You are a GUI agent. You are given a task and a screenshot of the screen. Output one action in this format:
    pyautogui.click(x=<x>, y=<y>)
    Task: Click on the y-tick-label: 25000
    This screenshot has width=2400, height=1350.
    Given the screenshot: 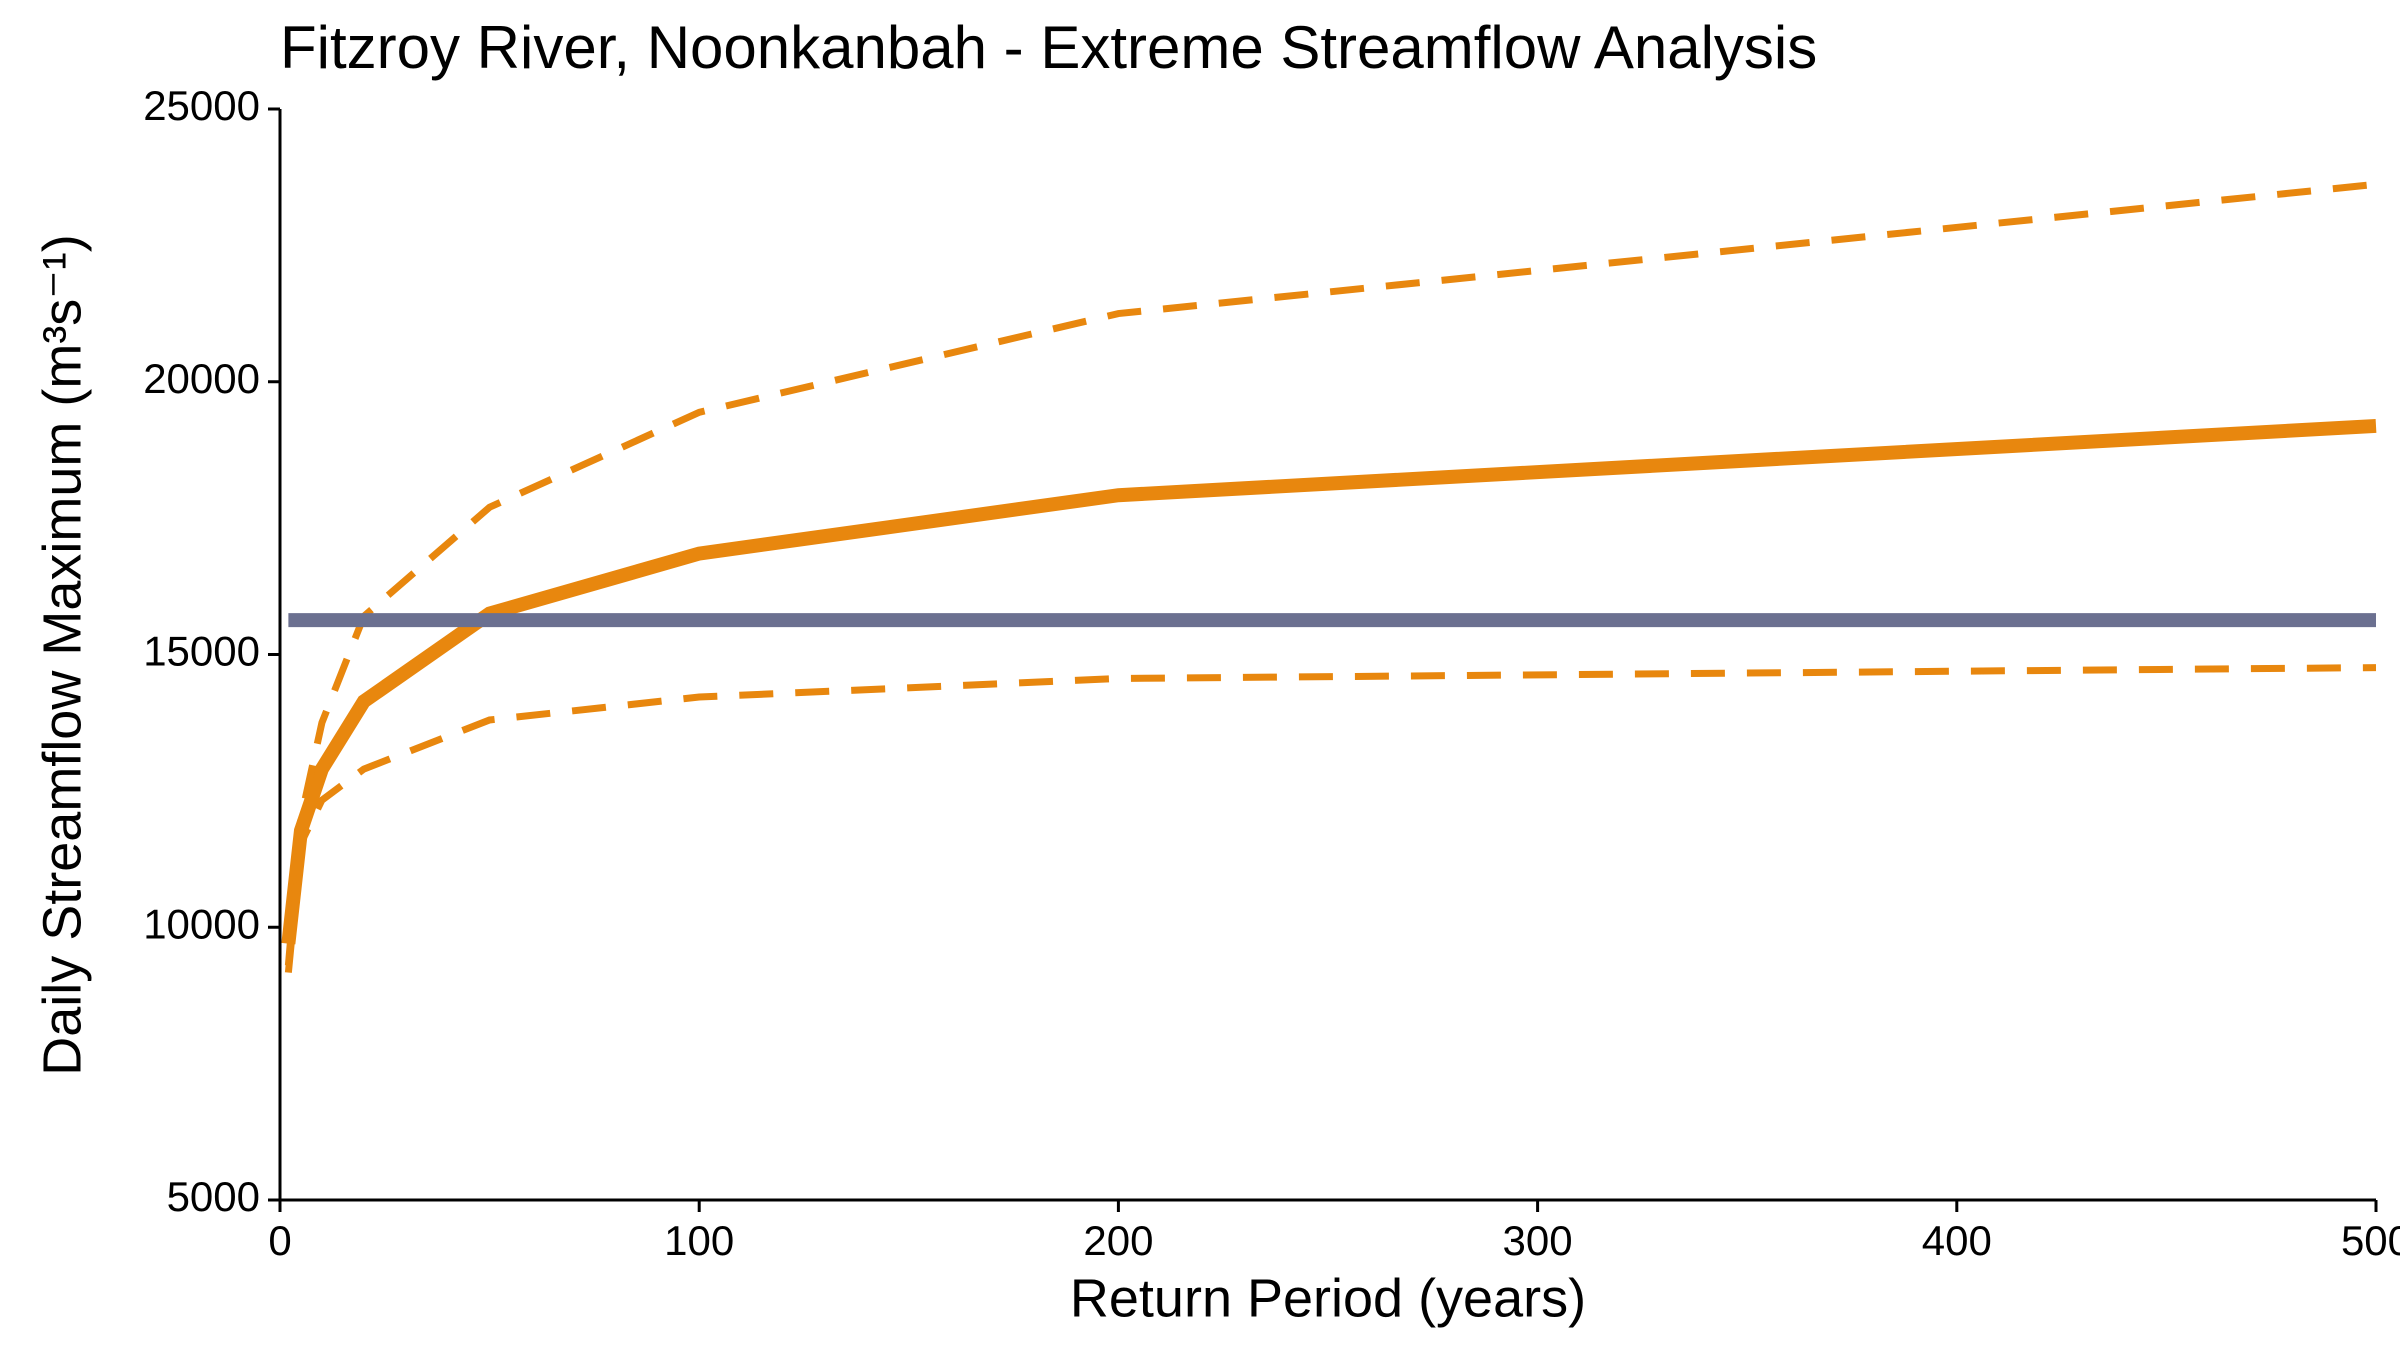 What is the action you would take?
    pyautogui.click(x=201, y=105)
    